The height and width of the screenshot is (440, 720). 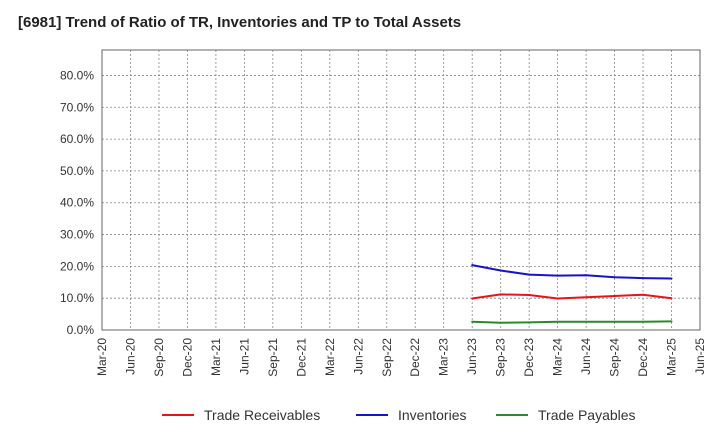 What do you see at coordinates (77, 203) in the screenshot?
I see `y-tick-label: 40.0%` at bounding box center [77, 203].